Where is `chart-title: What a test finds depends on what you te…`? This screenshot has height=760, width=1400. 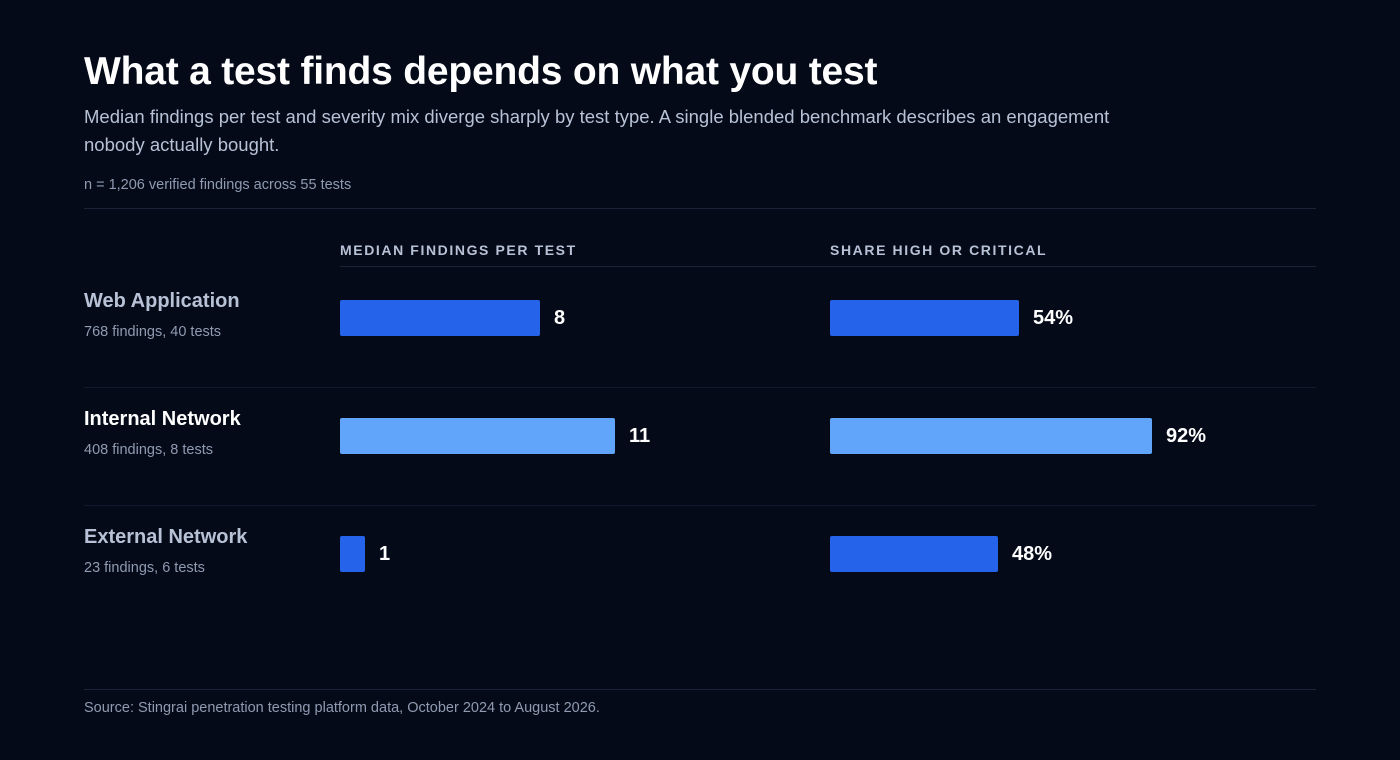
chart-title: What a test finds depends on what you te… is located at coordinates (481, 71).